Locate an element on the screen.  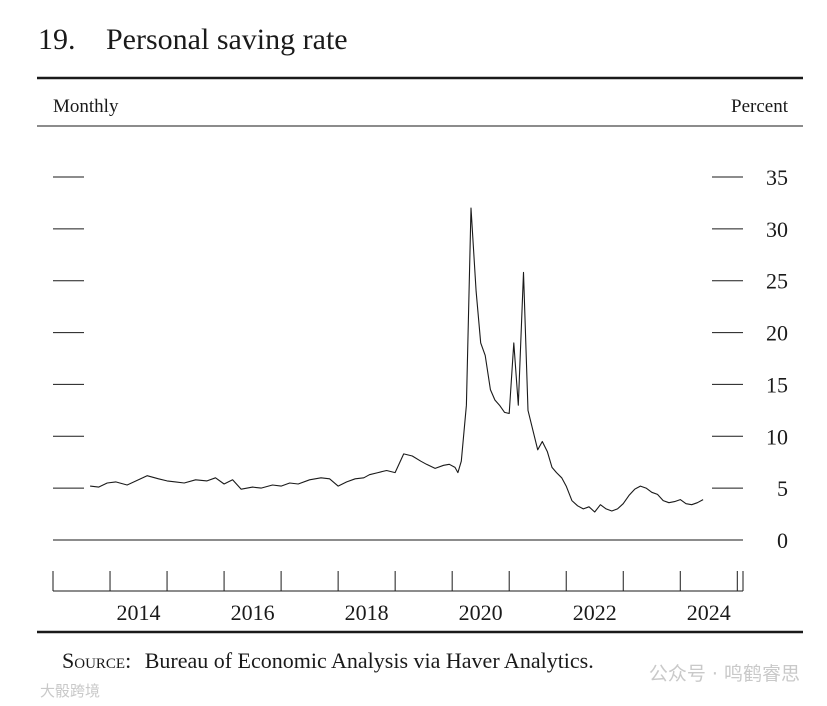
watermark-right: 公众号 · 鸣鹤睿思 is located at coordinates (724, 674).